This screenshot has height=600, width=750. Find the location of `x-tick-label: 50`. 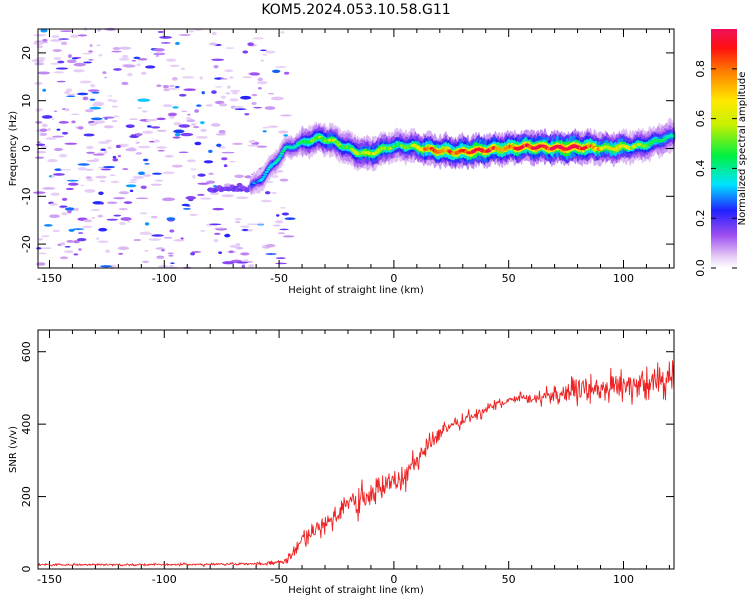

x-tick-label: 50 is located at coordinates (509, 579).